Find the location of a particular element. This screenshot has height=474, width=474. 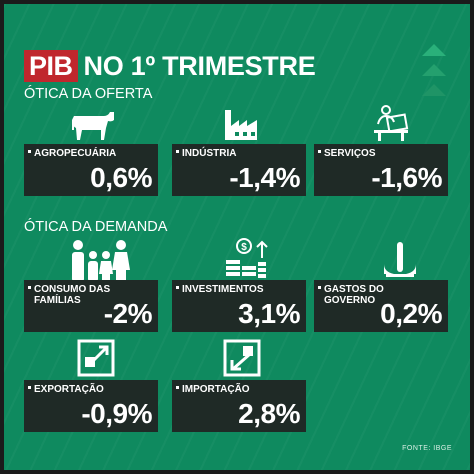

card-investimentos: INVESTIMENTOS 3,1% is located at coordinates (239, 306).